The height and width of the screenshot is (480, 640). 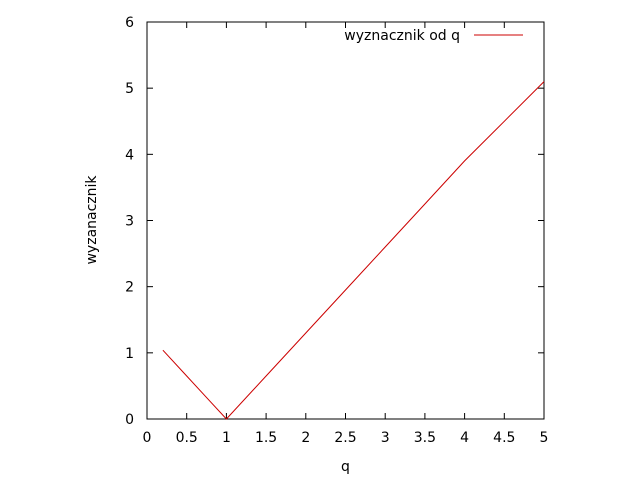 What do you see at coordinates (129, 288) in the screenshot?
I see `y-tick-label: 2` at bounding box center [129, 288].